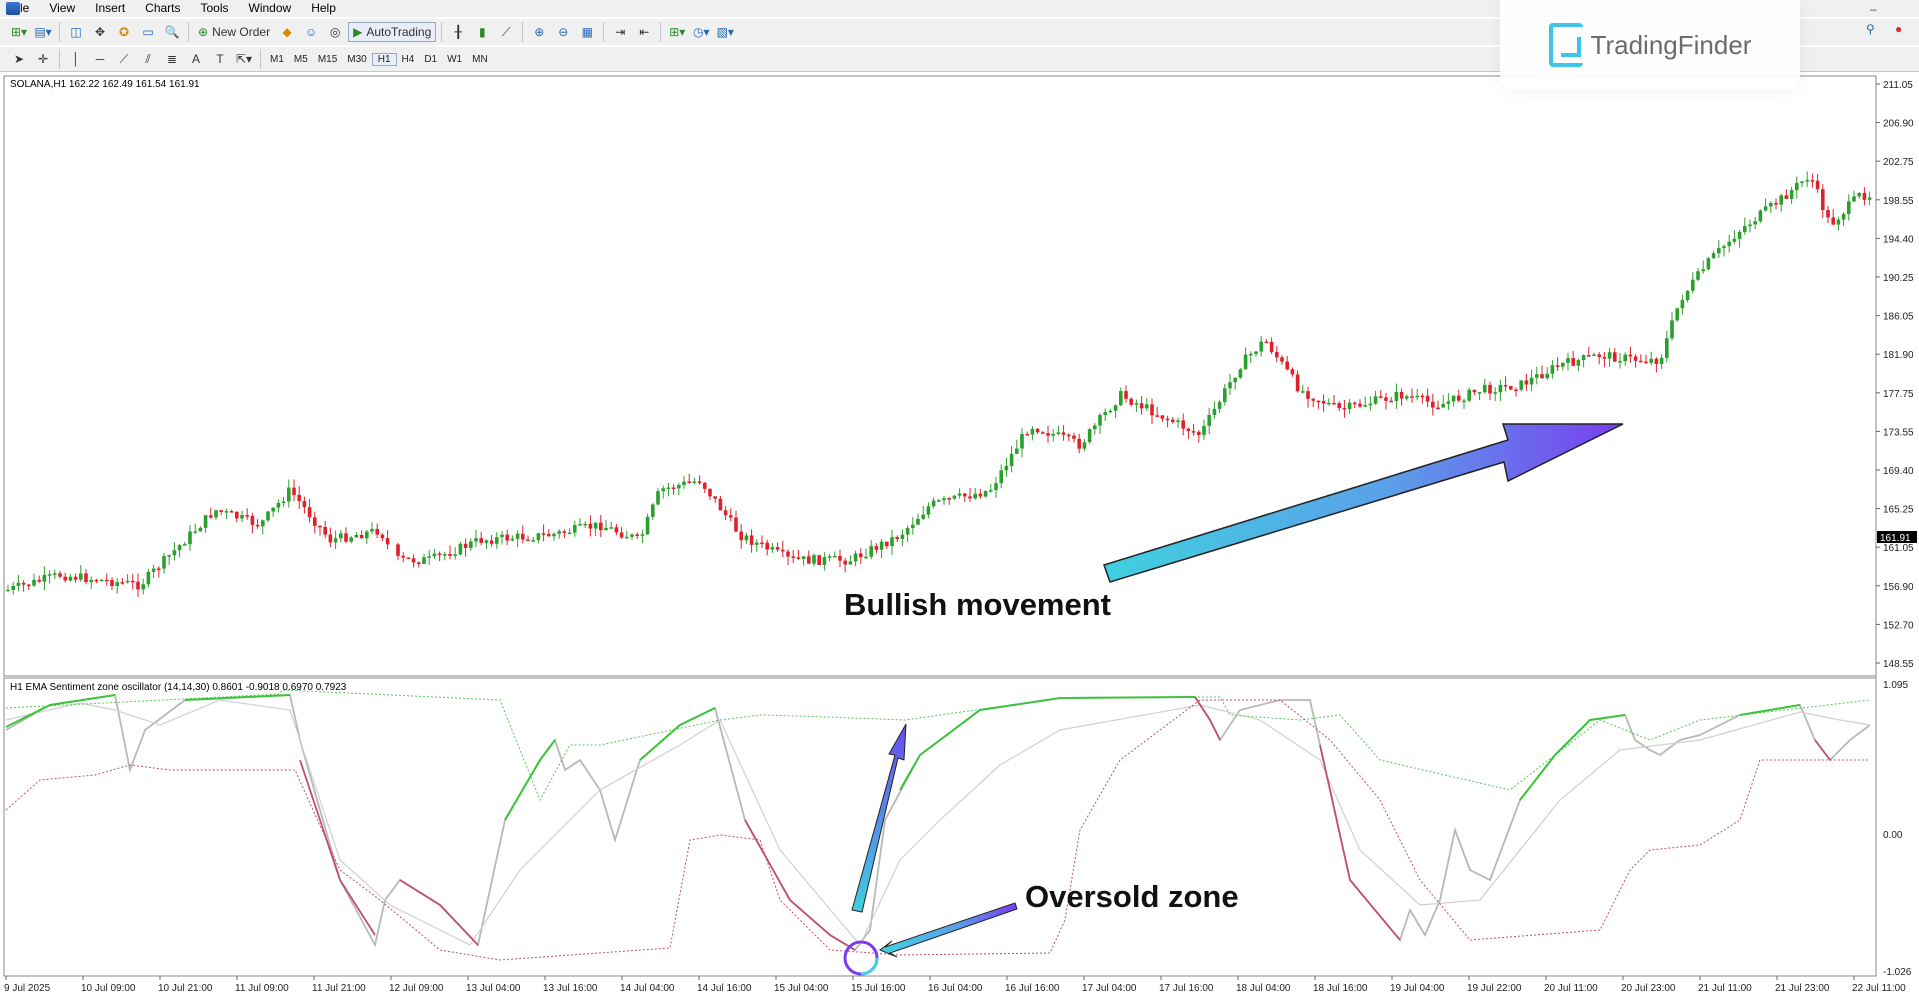  I want to click on zoom-out-icon: ⊖, so click(563, 32).